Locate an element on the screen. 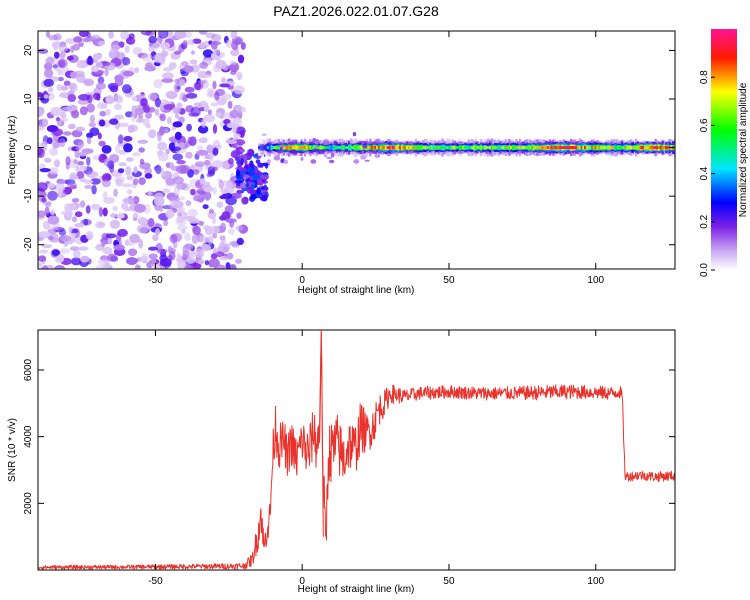 This screenshot has width=750, height=600. spectrogram-signal-band is located at coordinates (466, 148).